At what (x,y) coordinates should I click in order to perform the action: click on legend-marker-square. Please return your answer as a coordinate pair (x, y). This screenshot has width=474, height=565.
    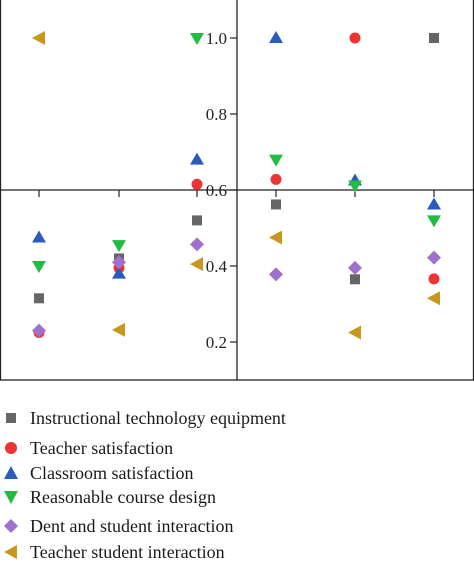
    Looking at the image, I should click on (11, 418).